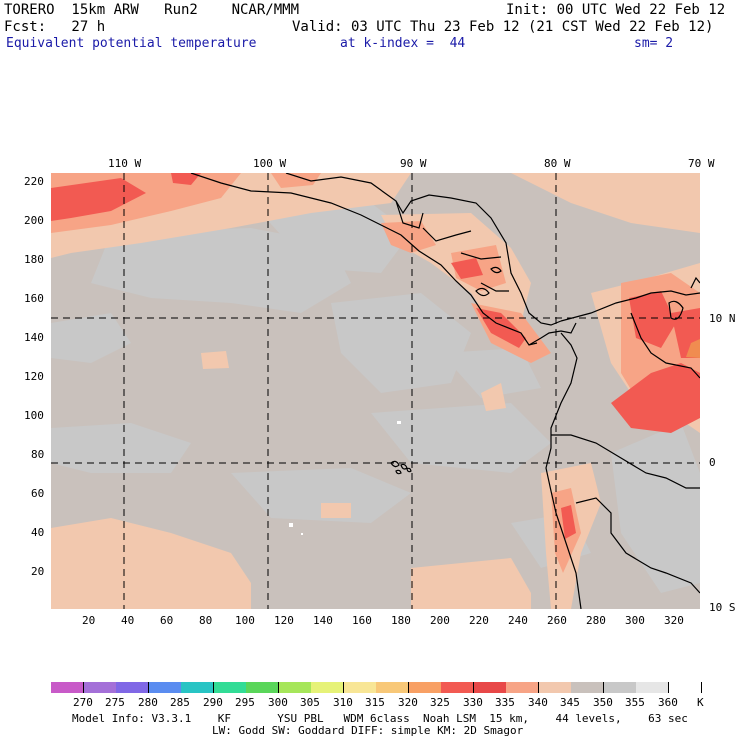  I want to click on lon-label-110w: 110 W, so click(125, 163).